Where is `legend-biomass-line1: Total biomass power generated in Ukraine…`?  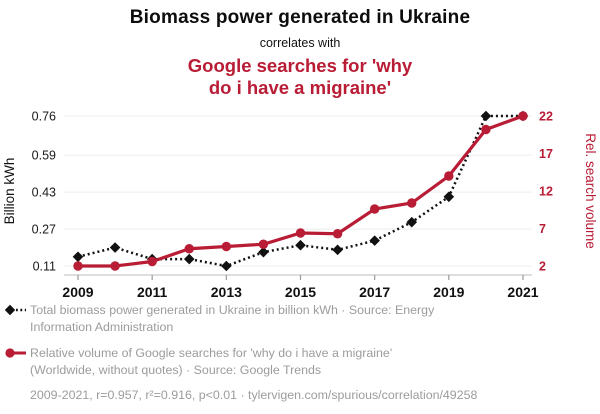
legend-biomass-line1: Total biomass power generated in Ukraine… is located at coordinates (232, 310).